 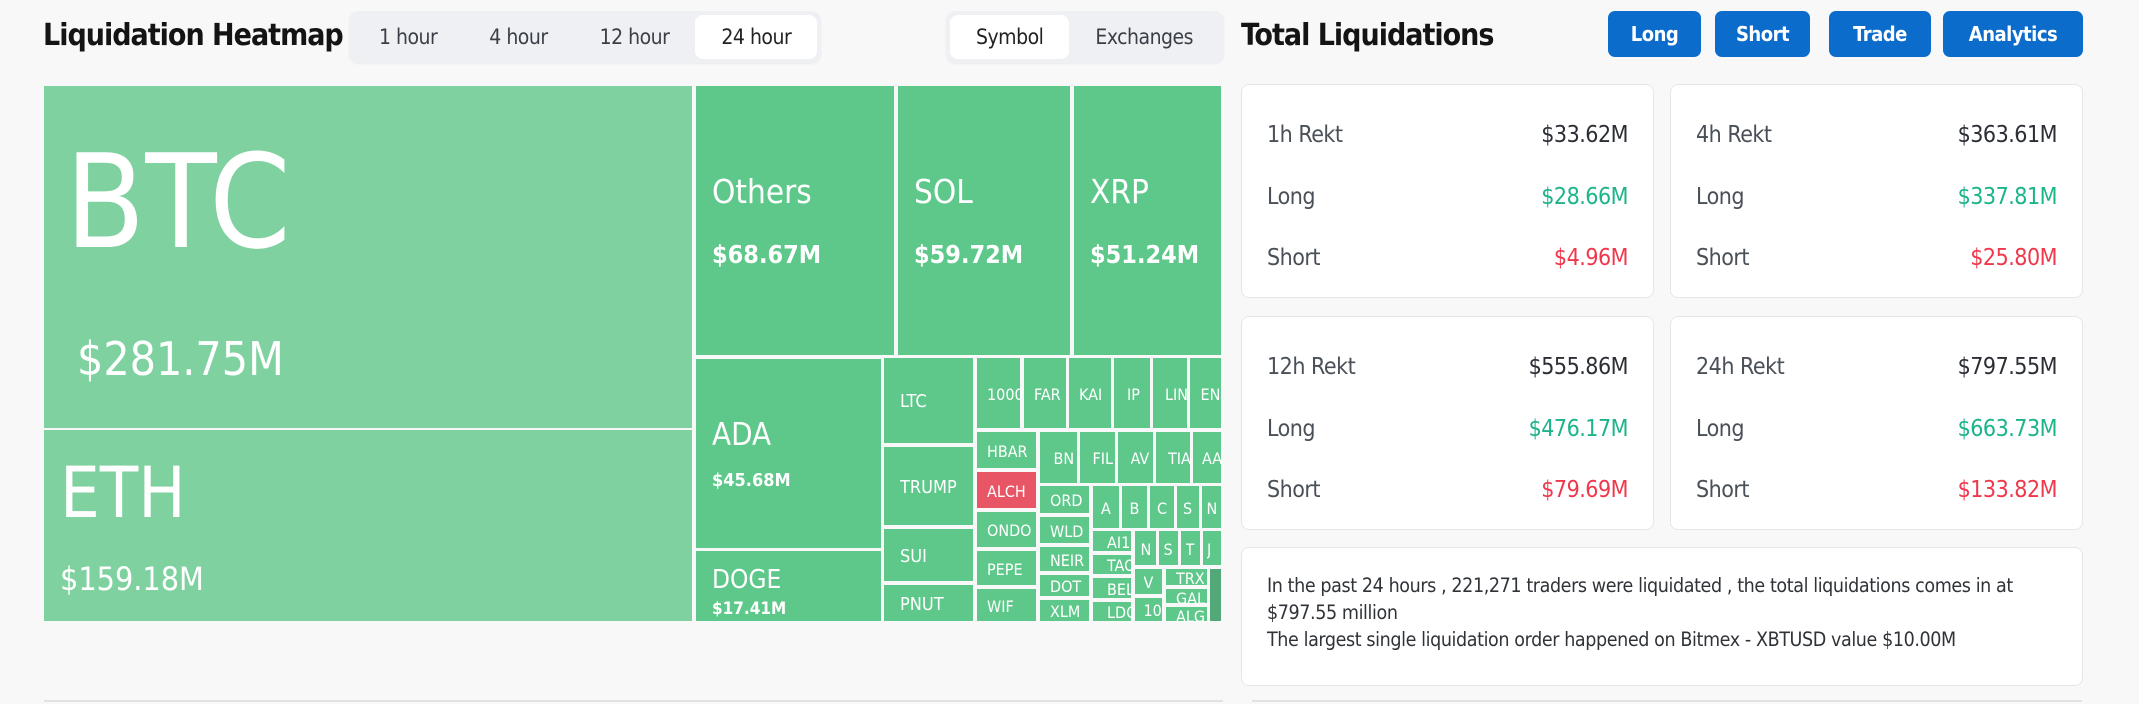 What do you see at coordinates (178, 202) in the screenshot?
I see `cell-symbol: BTC` at bounding box center [178, 202].